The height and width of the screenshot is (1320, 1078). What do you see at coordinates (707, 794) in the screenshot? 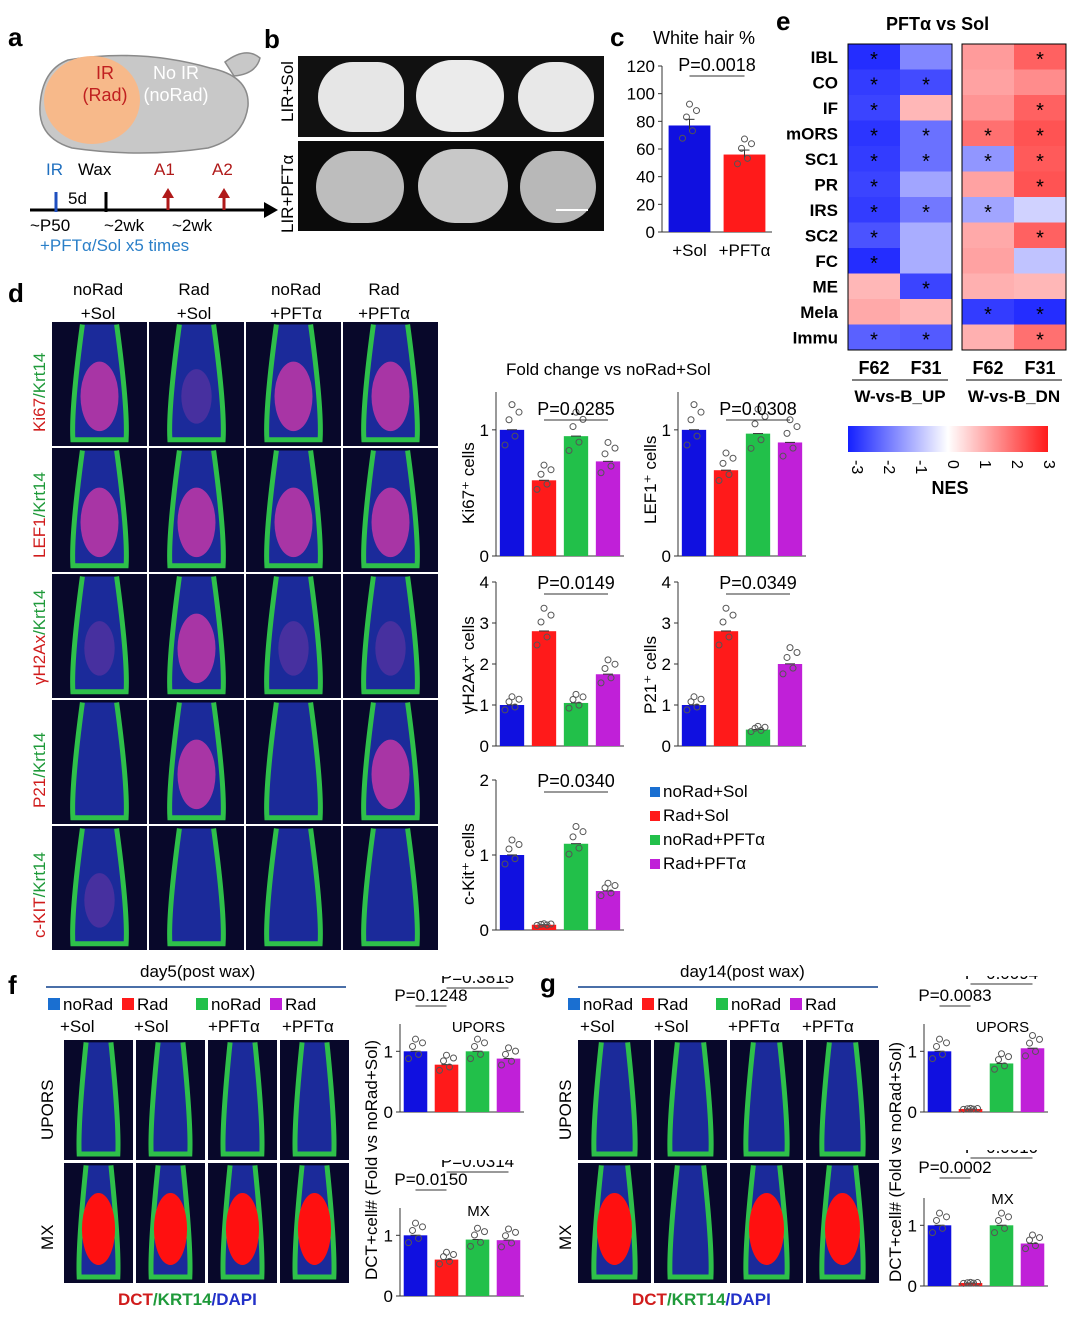
I see `legend-item: noRad+Sol` at bounding box center [707, 794].